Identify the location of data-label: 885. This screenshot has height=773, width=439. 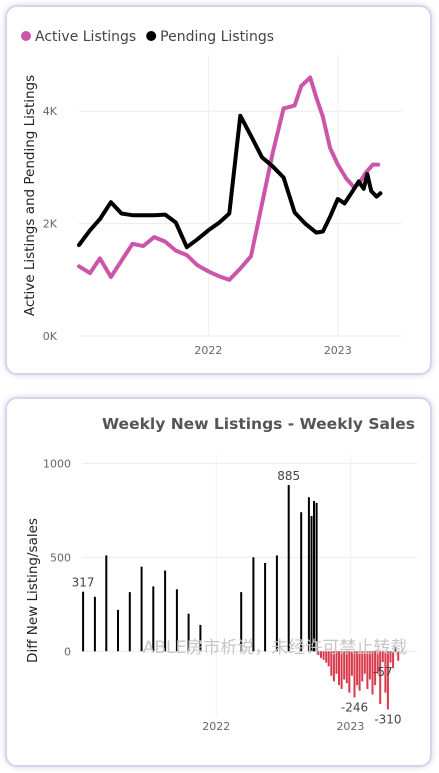
(288, 476).